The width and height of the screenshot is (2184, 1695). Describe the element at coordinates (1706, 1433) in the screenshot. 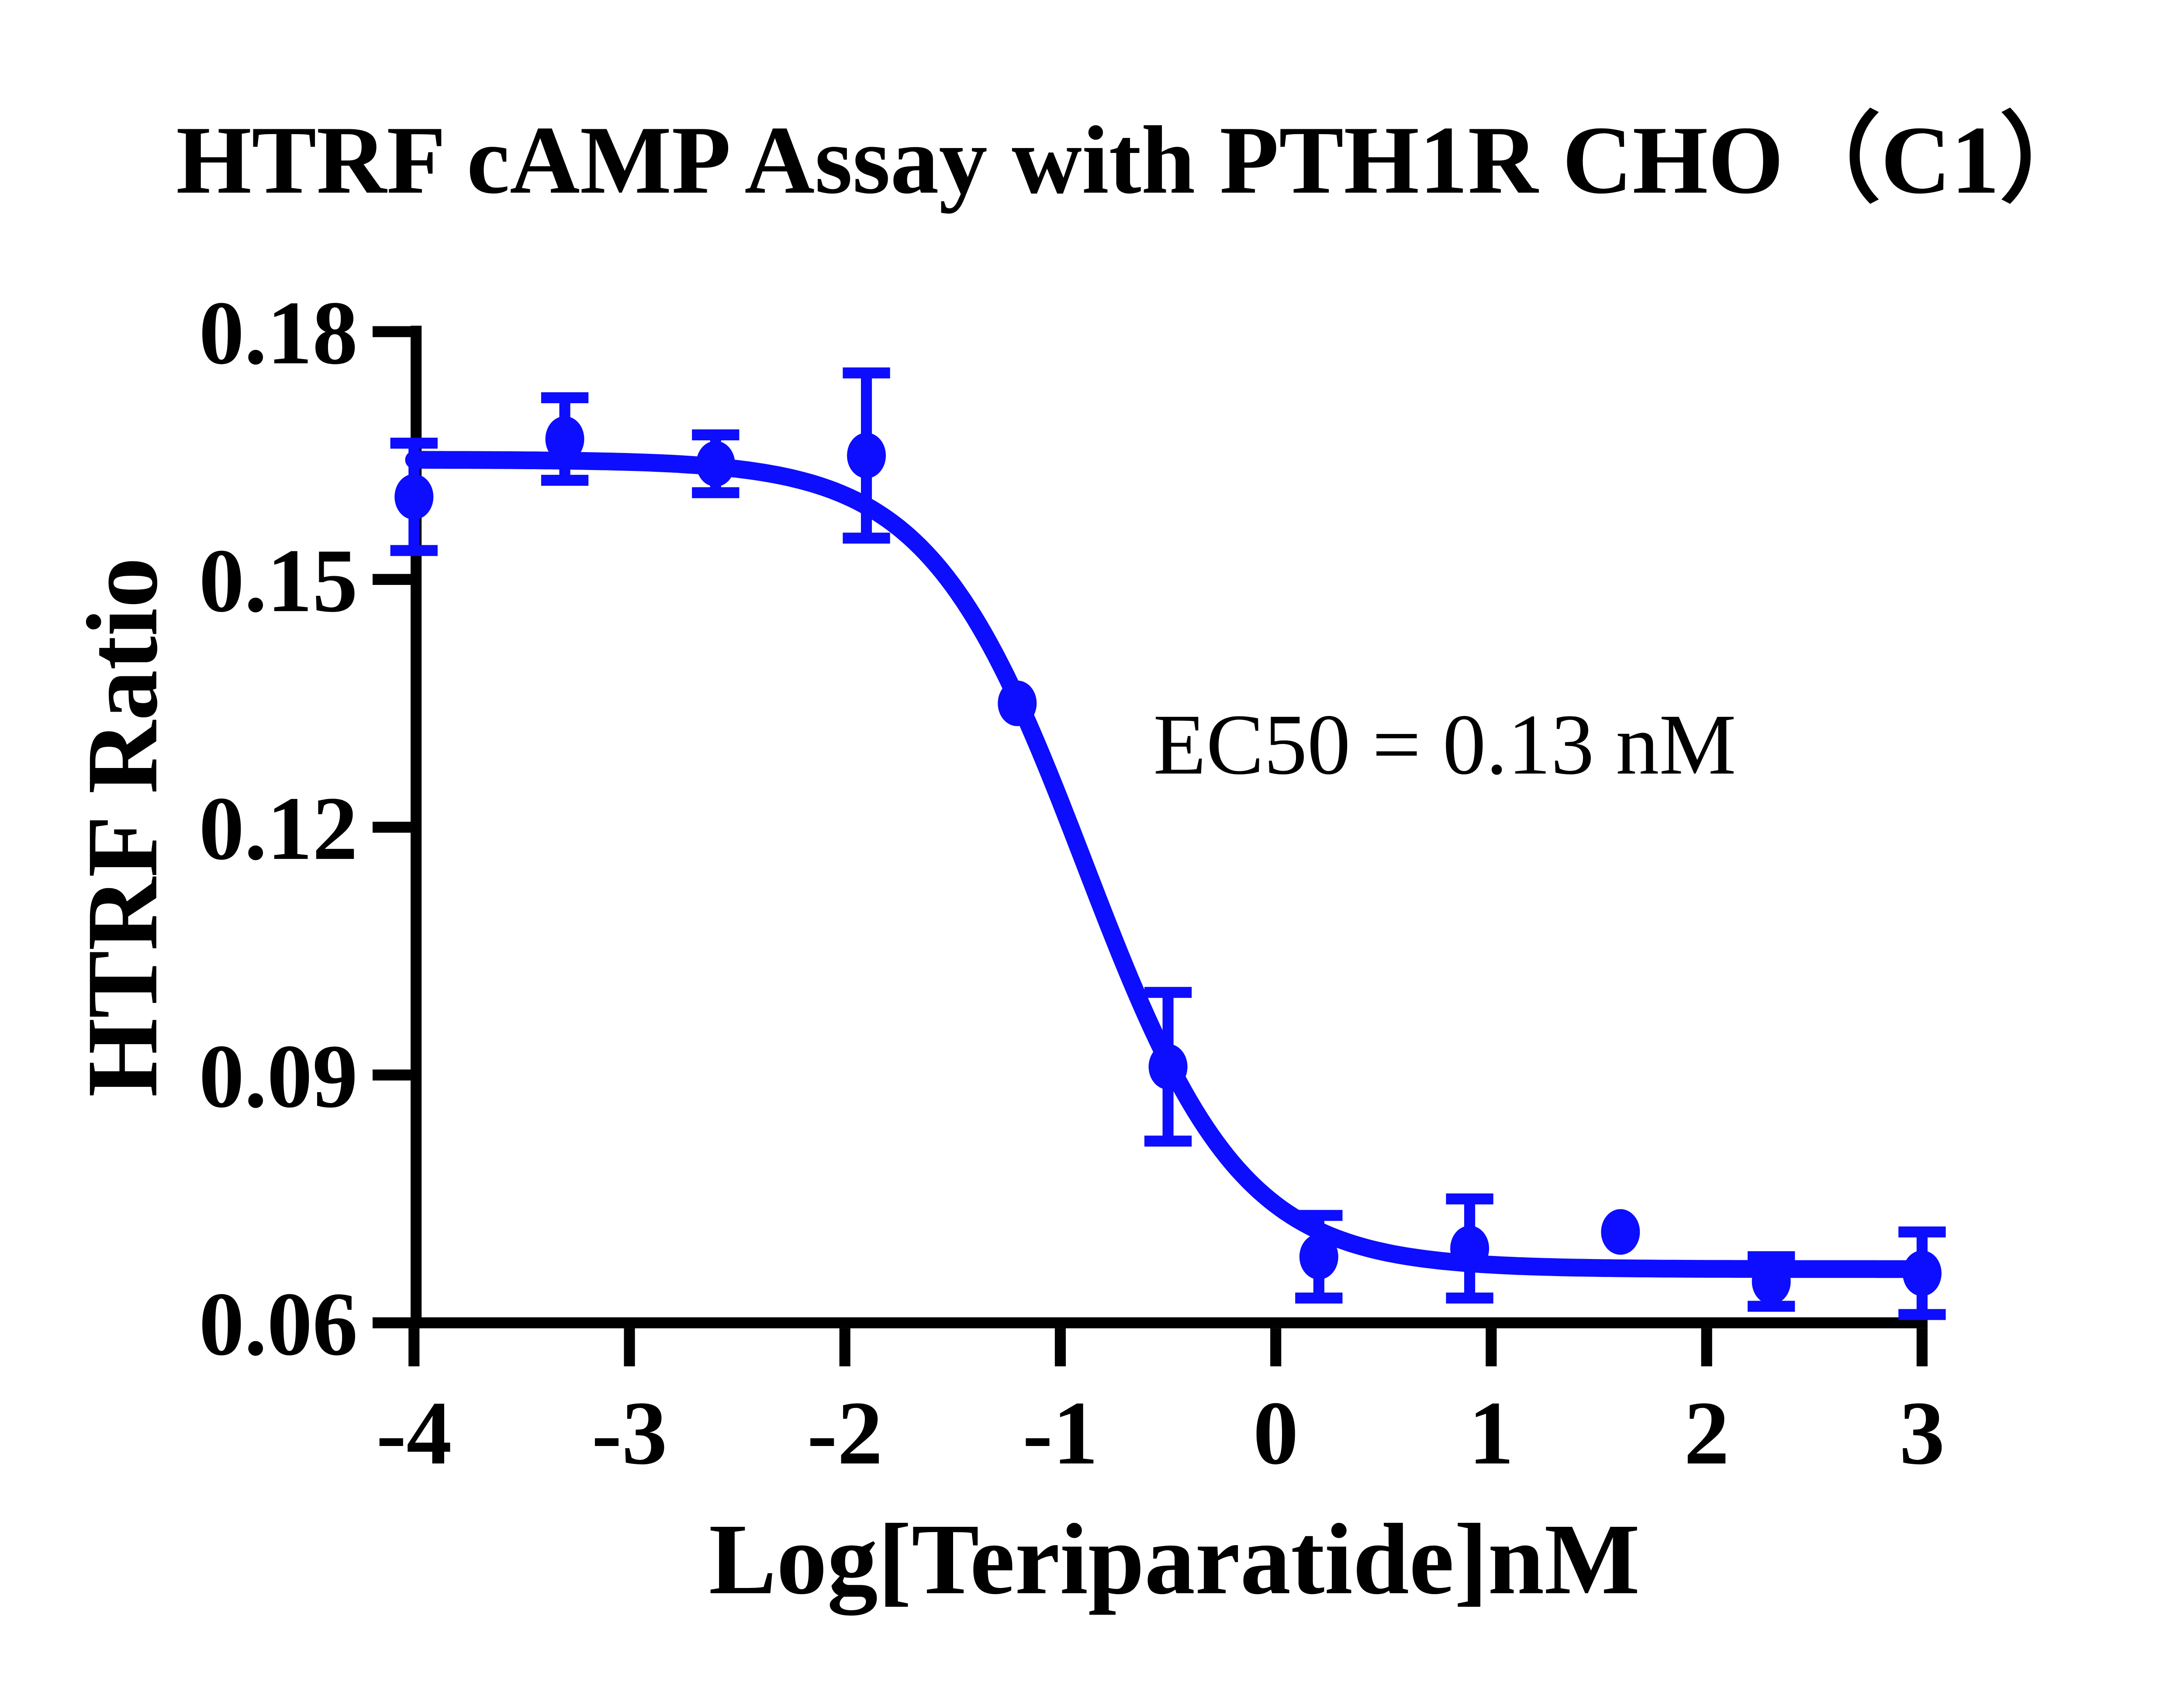

I see `x-tick-label: 2` at that location.